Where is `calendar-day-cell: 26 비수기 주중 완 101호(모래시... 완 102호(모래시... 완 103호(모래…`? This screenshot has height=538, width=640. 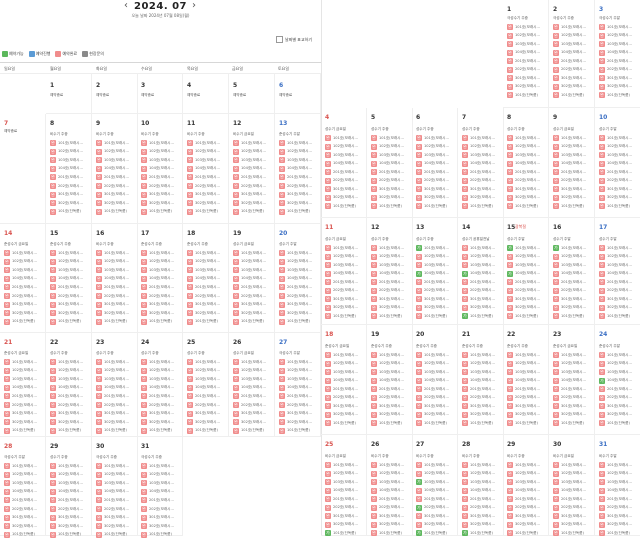 calendar-day-cell: 26 비수기 주중 완 101호(모래시... 완 102호(모래시... 완 103호(모래… is located at coordinates (390, 485).